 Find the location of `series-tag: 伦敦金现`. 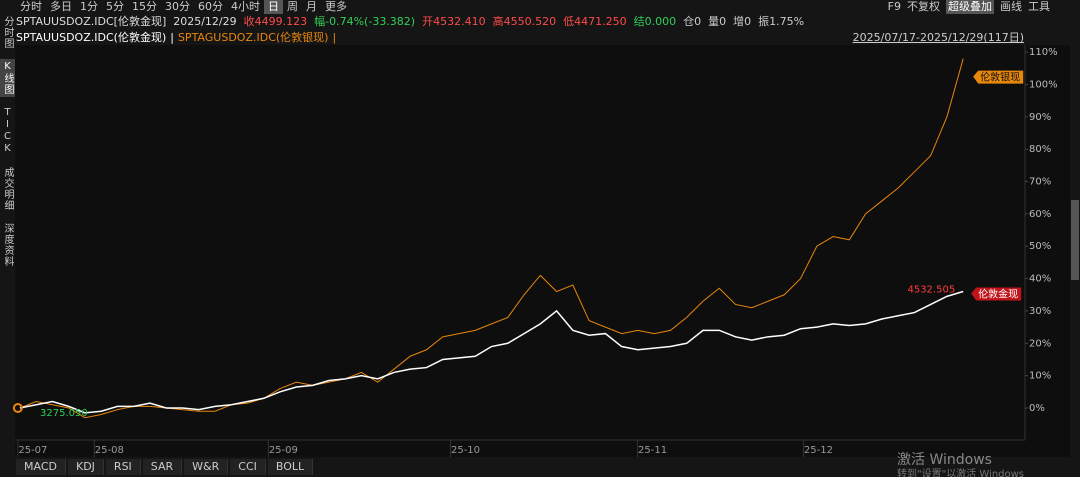

series-tag: 伦敦金现 is located at coordinates (998, 294).